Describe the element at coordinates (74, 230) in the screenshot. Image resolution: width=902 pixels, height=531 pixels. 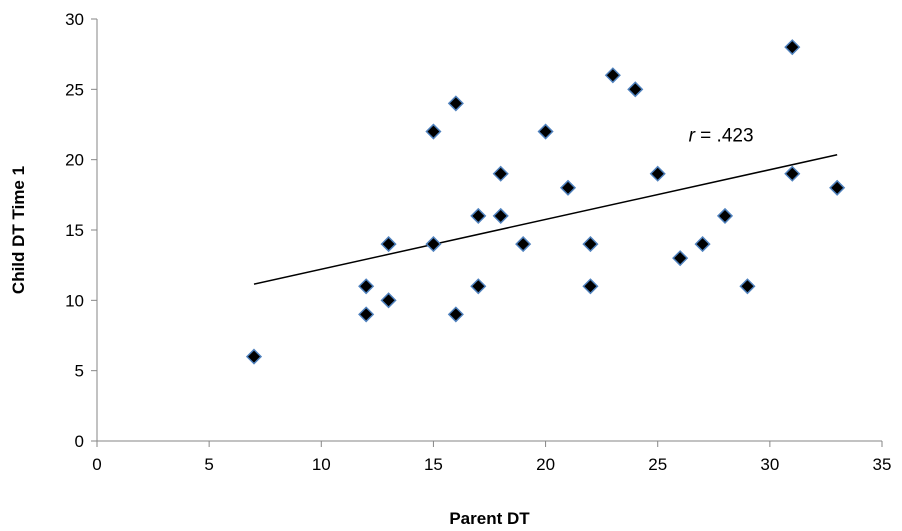
I see `y-tick-label: 15` at that location.